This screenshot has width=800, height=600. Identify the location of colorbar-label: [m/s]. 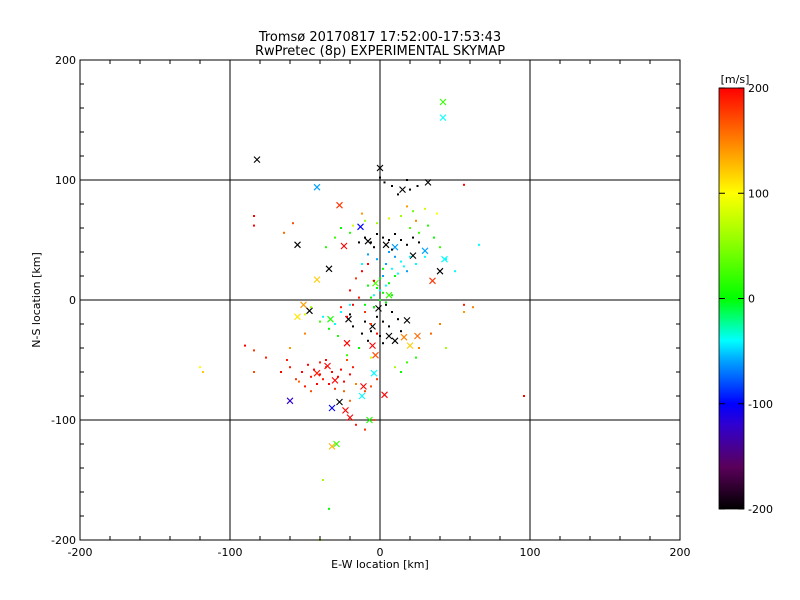
(735, 79).